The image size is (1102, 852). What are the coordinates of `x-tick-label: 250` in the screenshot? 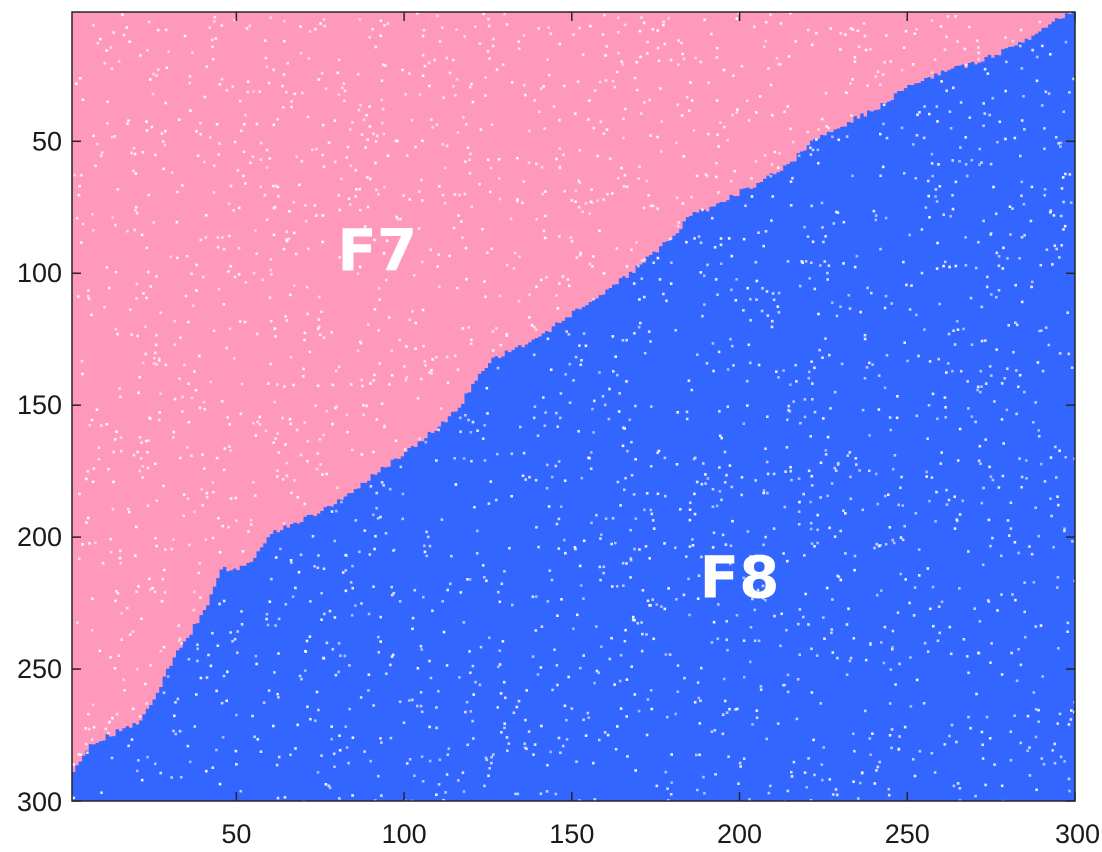 It's located at (907, 834).